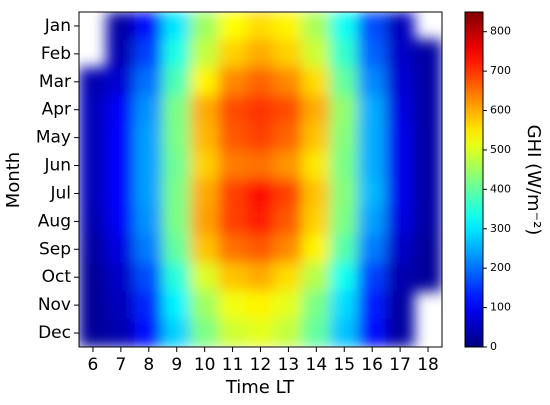 This screenshot has height=405, width=550. I want to click on y-tick-label: Jan, so click(57, 26).